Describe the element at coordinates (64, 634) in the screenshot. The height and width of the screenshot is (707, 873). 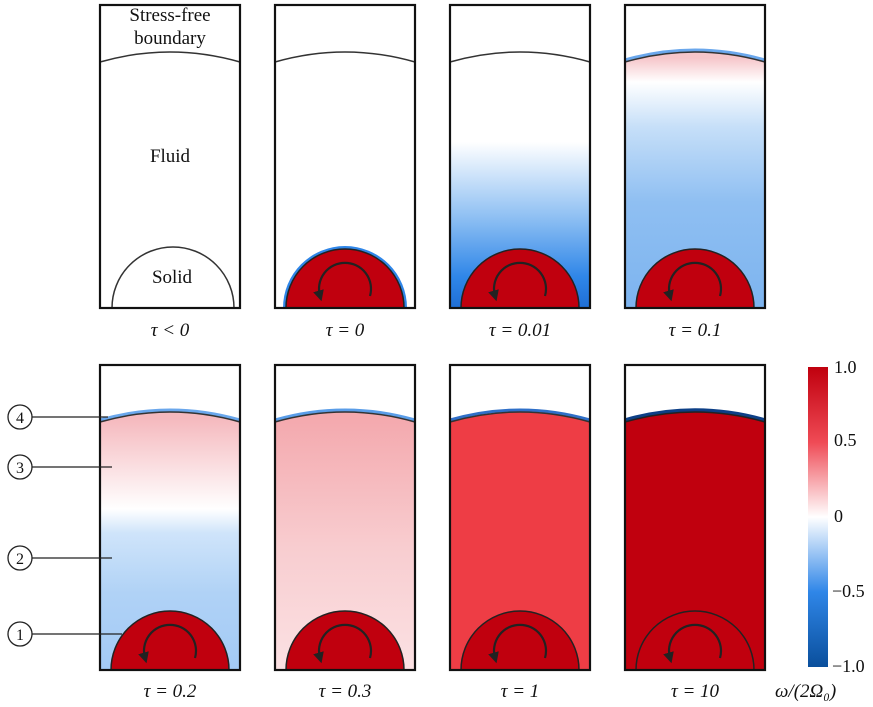
I see `region-marker-1: 1` at that location.